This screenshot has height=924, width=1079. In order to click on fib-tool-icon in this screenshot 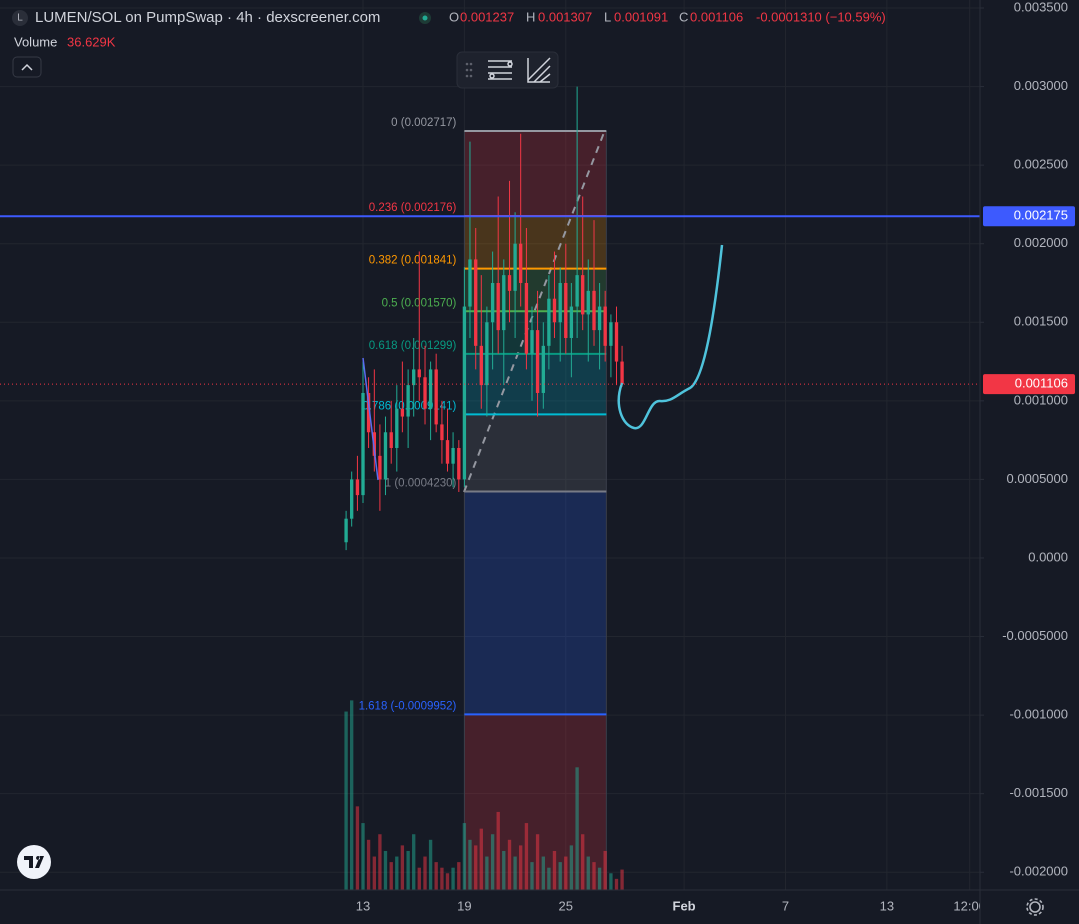, I will do `click(500, 70)`.